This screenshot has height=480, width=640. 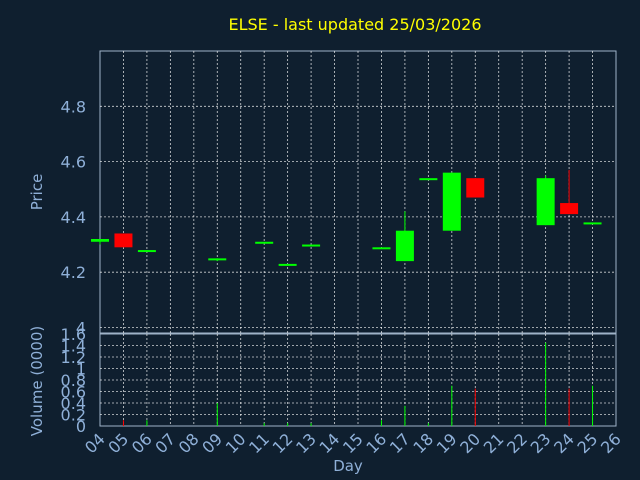 What do you see at coordinates (81, 426) in the screenshot?
I see `volume-tick-label: 0` at bounding box center [81, 426].